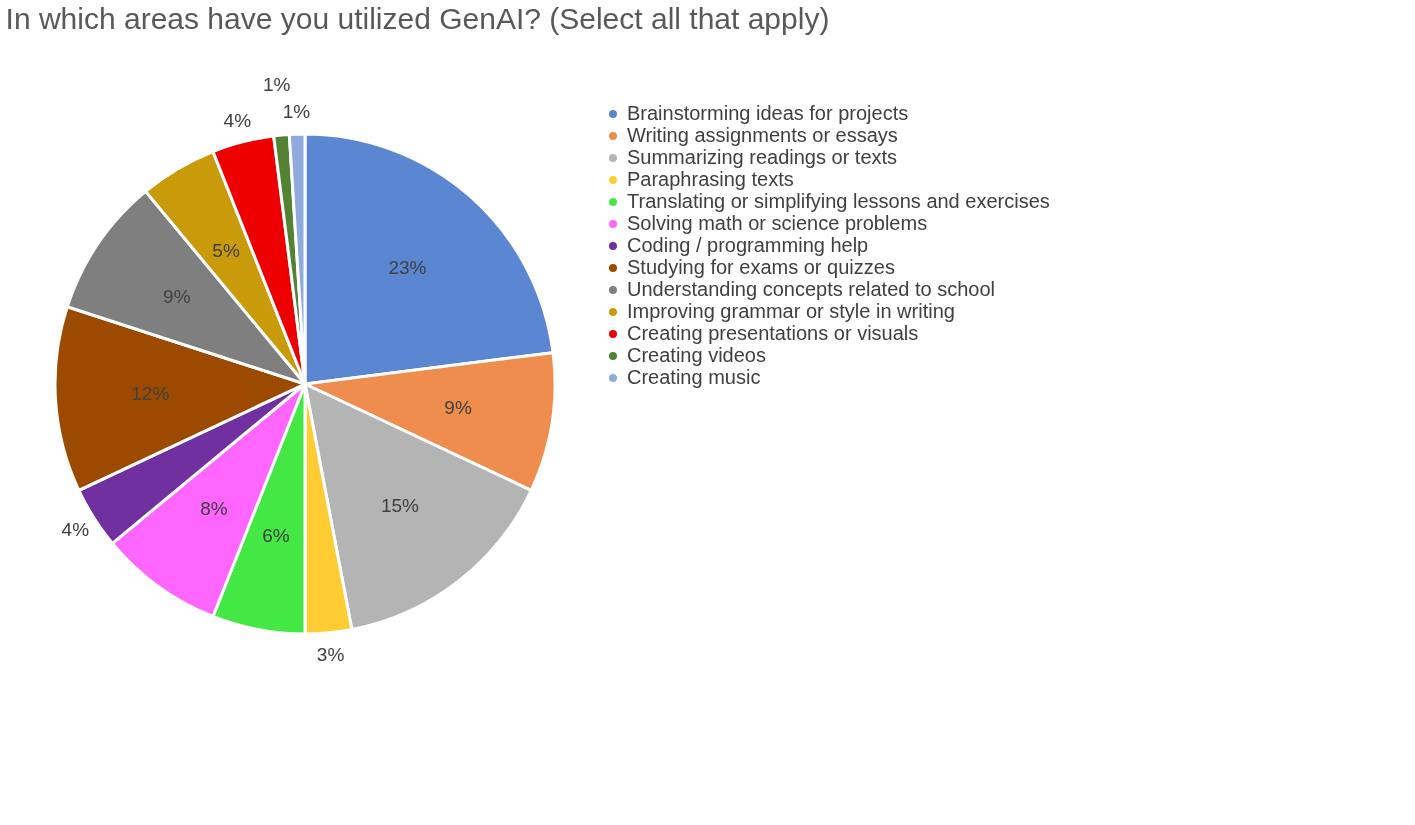  I want to click on legend-label: Improving grammar or style in writing, so click(791, 311).